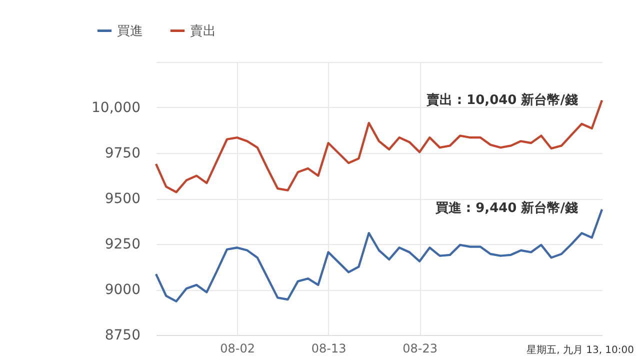 The image size is (640, 359). Describe the element at coordinates (238, 349) in the screenshot. I see `x-tick-label: 08-02` at that location.